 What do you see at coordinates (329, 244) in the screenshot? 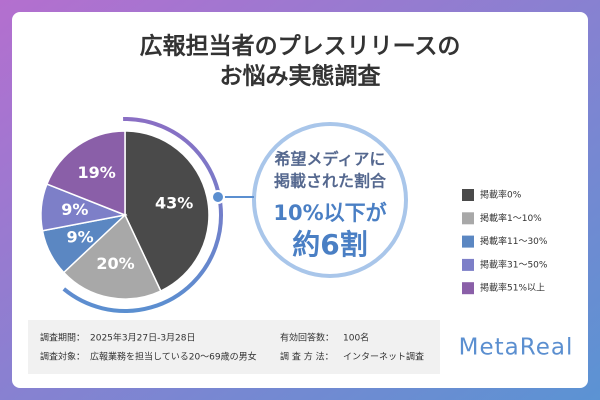
I see `callout-highlight: 約6割` at bounding box center [329, 244].